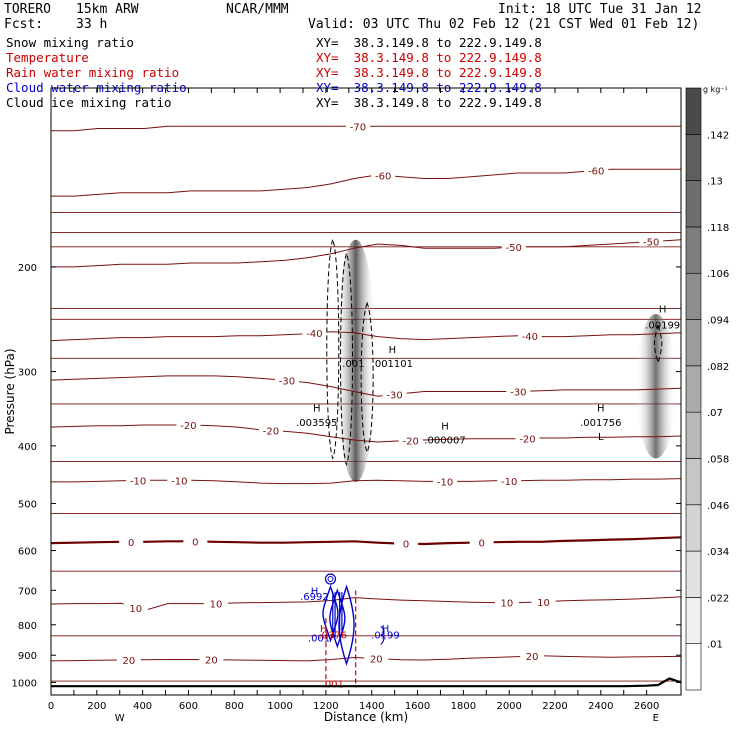 The image size is (740, 740). What do you see at coordinates (718, 506) in the screenshot?
I see `colorbar-tick-label: .046` at bounding box center [718, 506].